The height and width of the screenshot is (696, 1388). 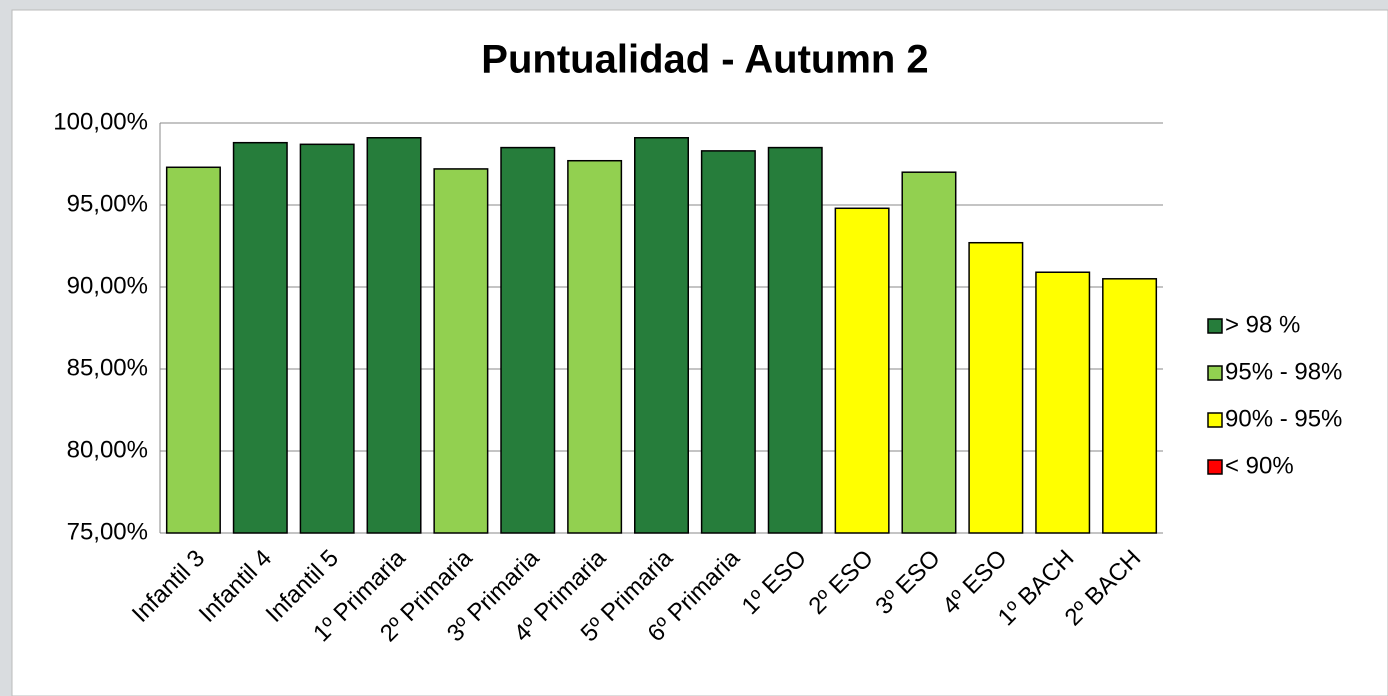 I want to click on chart-title: Puntualidad - Autumn 2, so click(x=704, y=60).